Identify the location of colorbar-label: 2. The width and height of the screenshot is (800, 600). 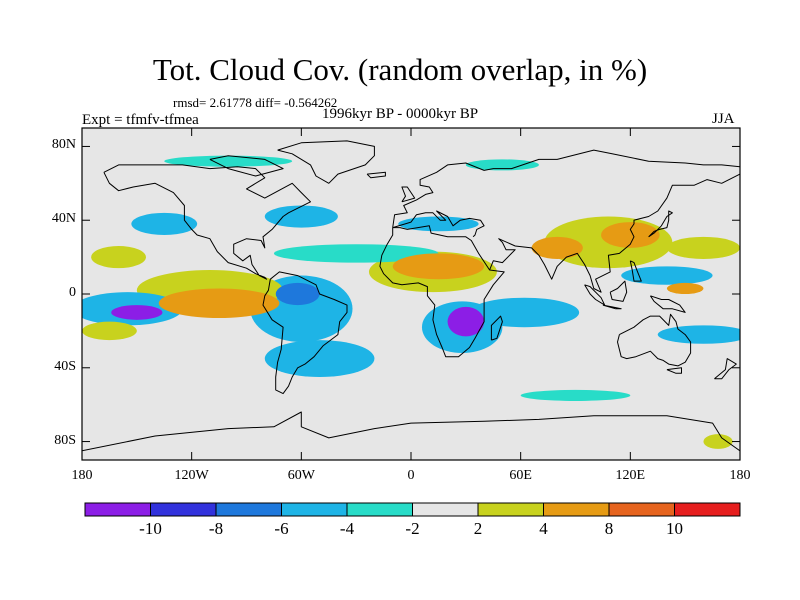
(478, 528).